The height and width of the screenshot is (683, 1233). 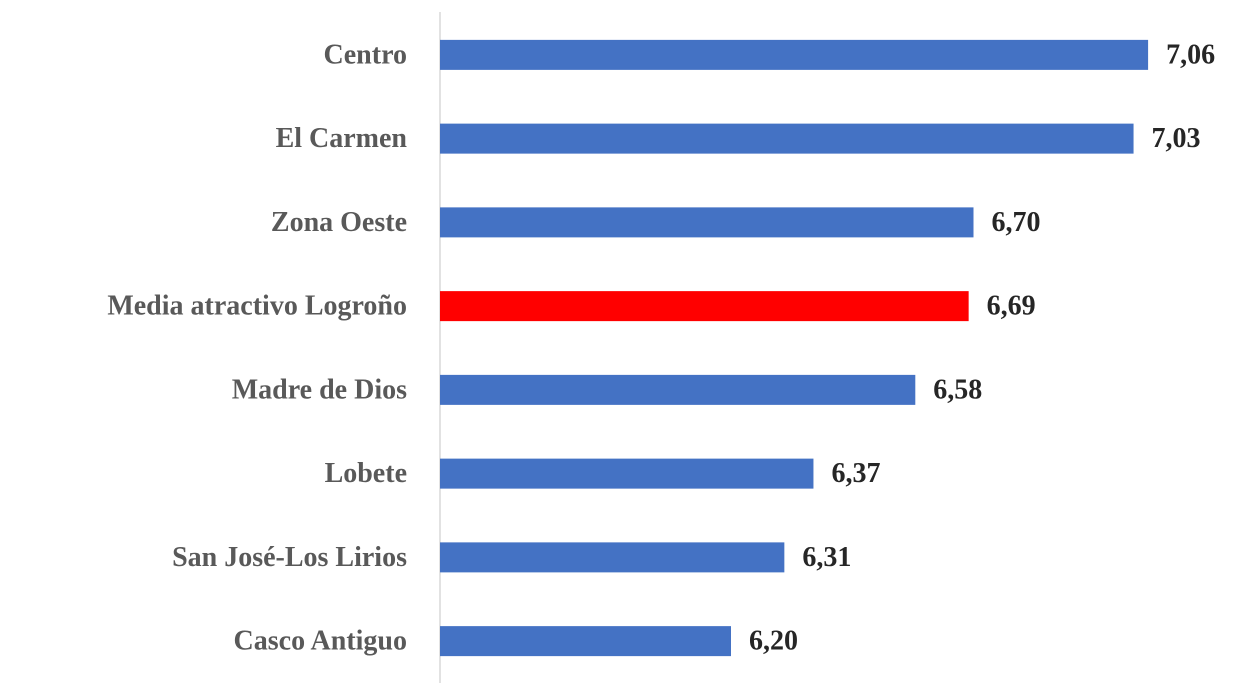 What do you see at coordinates (957, 389) in the screenshot?
I see `value-label: 6,58` at bounding box center [957, 389].